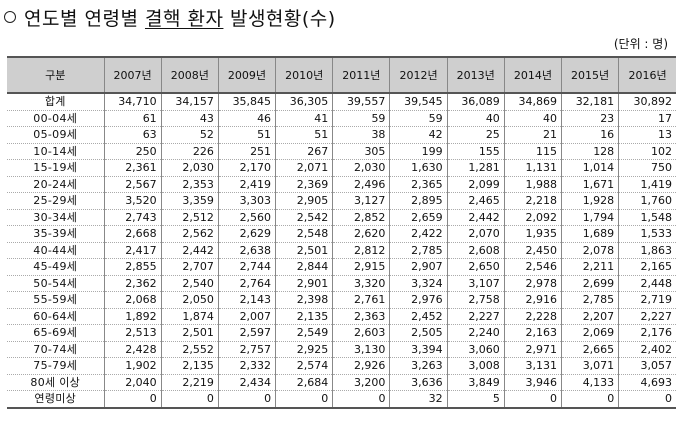  Describe the element at coordinates (55, 267) in the screenshot. I see `row-label: 45-49세` at that location.